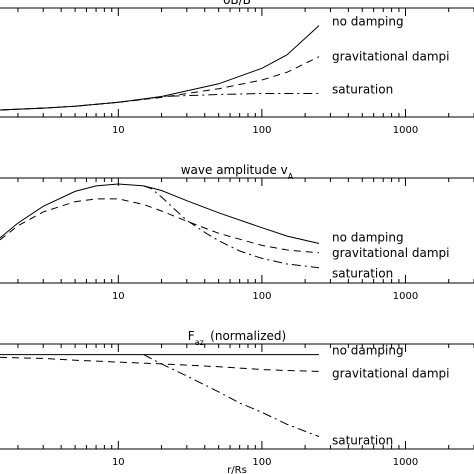 This screenshot has height=474, width=474. I want to click on panel-2-series-solid, so click(160, 213).